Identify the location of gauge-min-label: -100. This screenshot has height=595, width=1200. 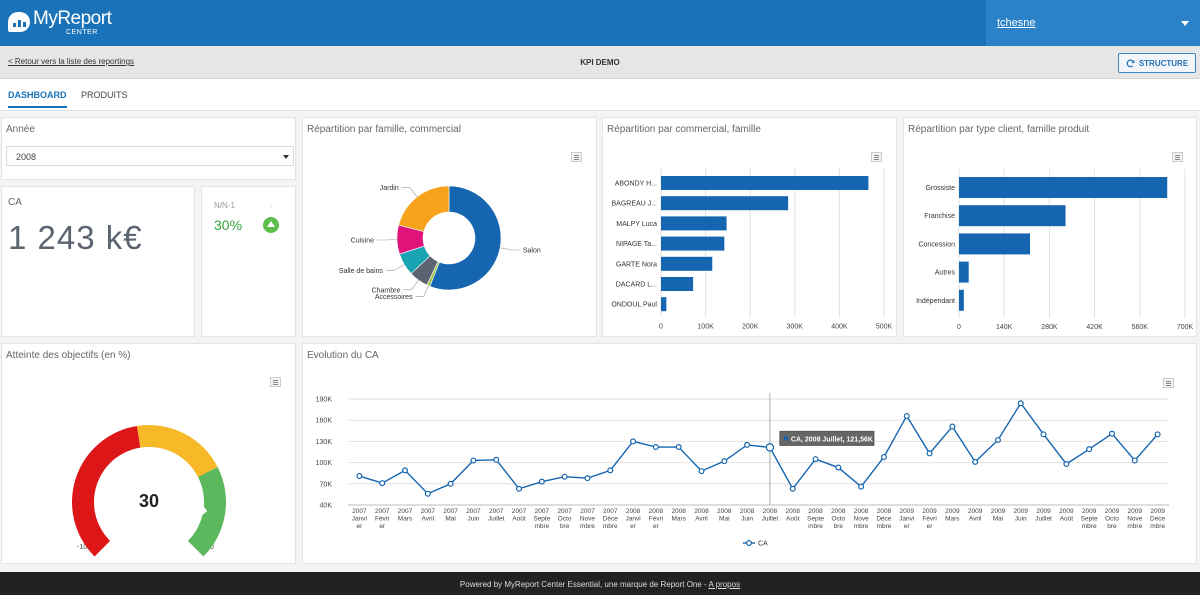
(84, 547).